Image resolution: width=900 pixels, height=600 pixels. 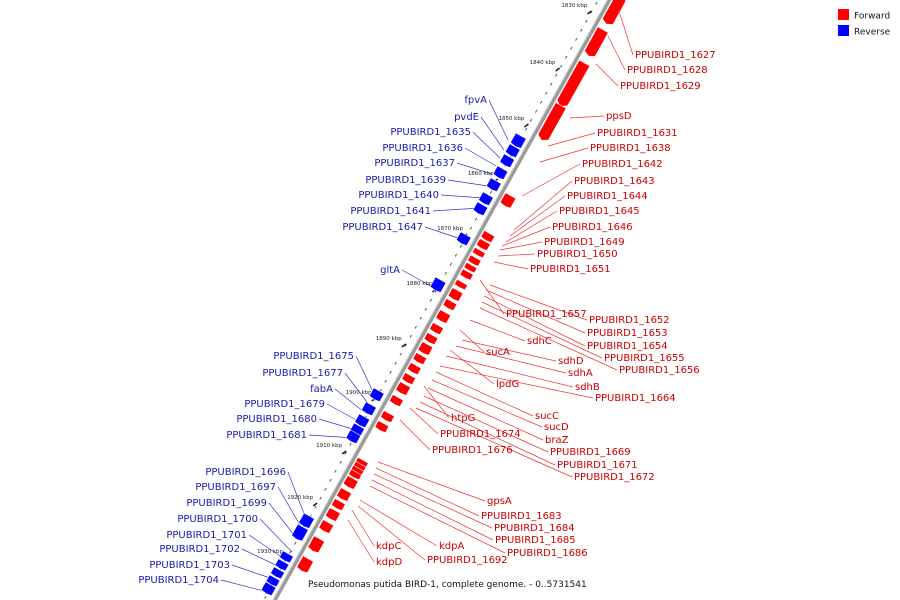 I want to click on forward-gene-label: sucC, so click(x=547, y=416).